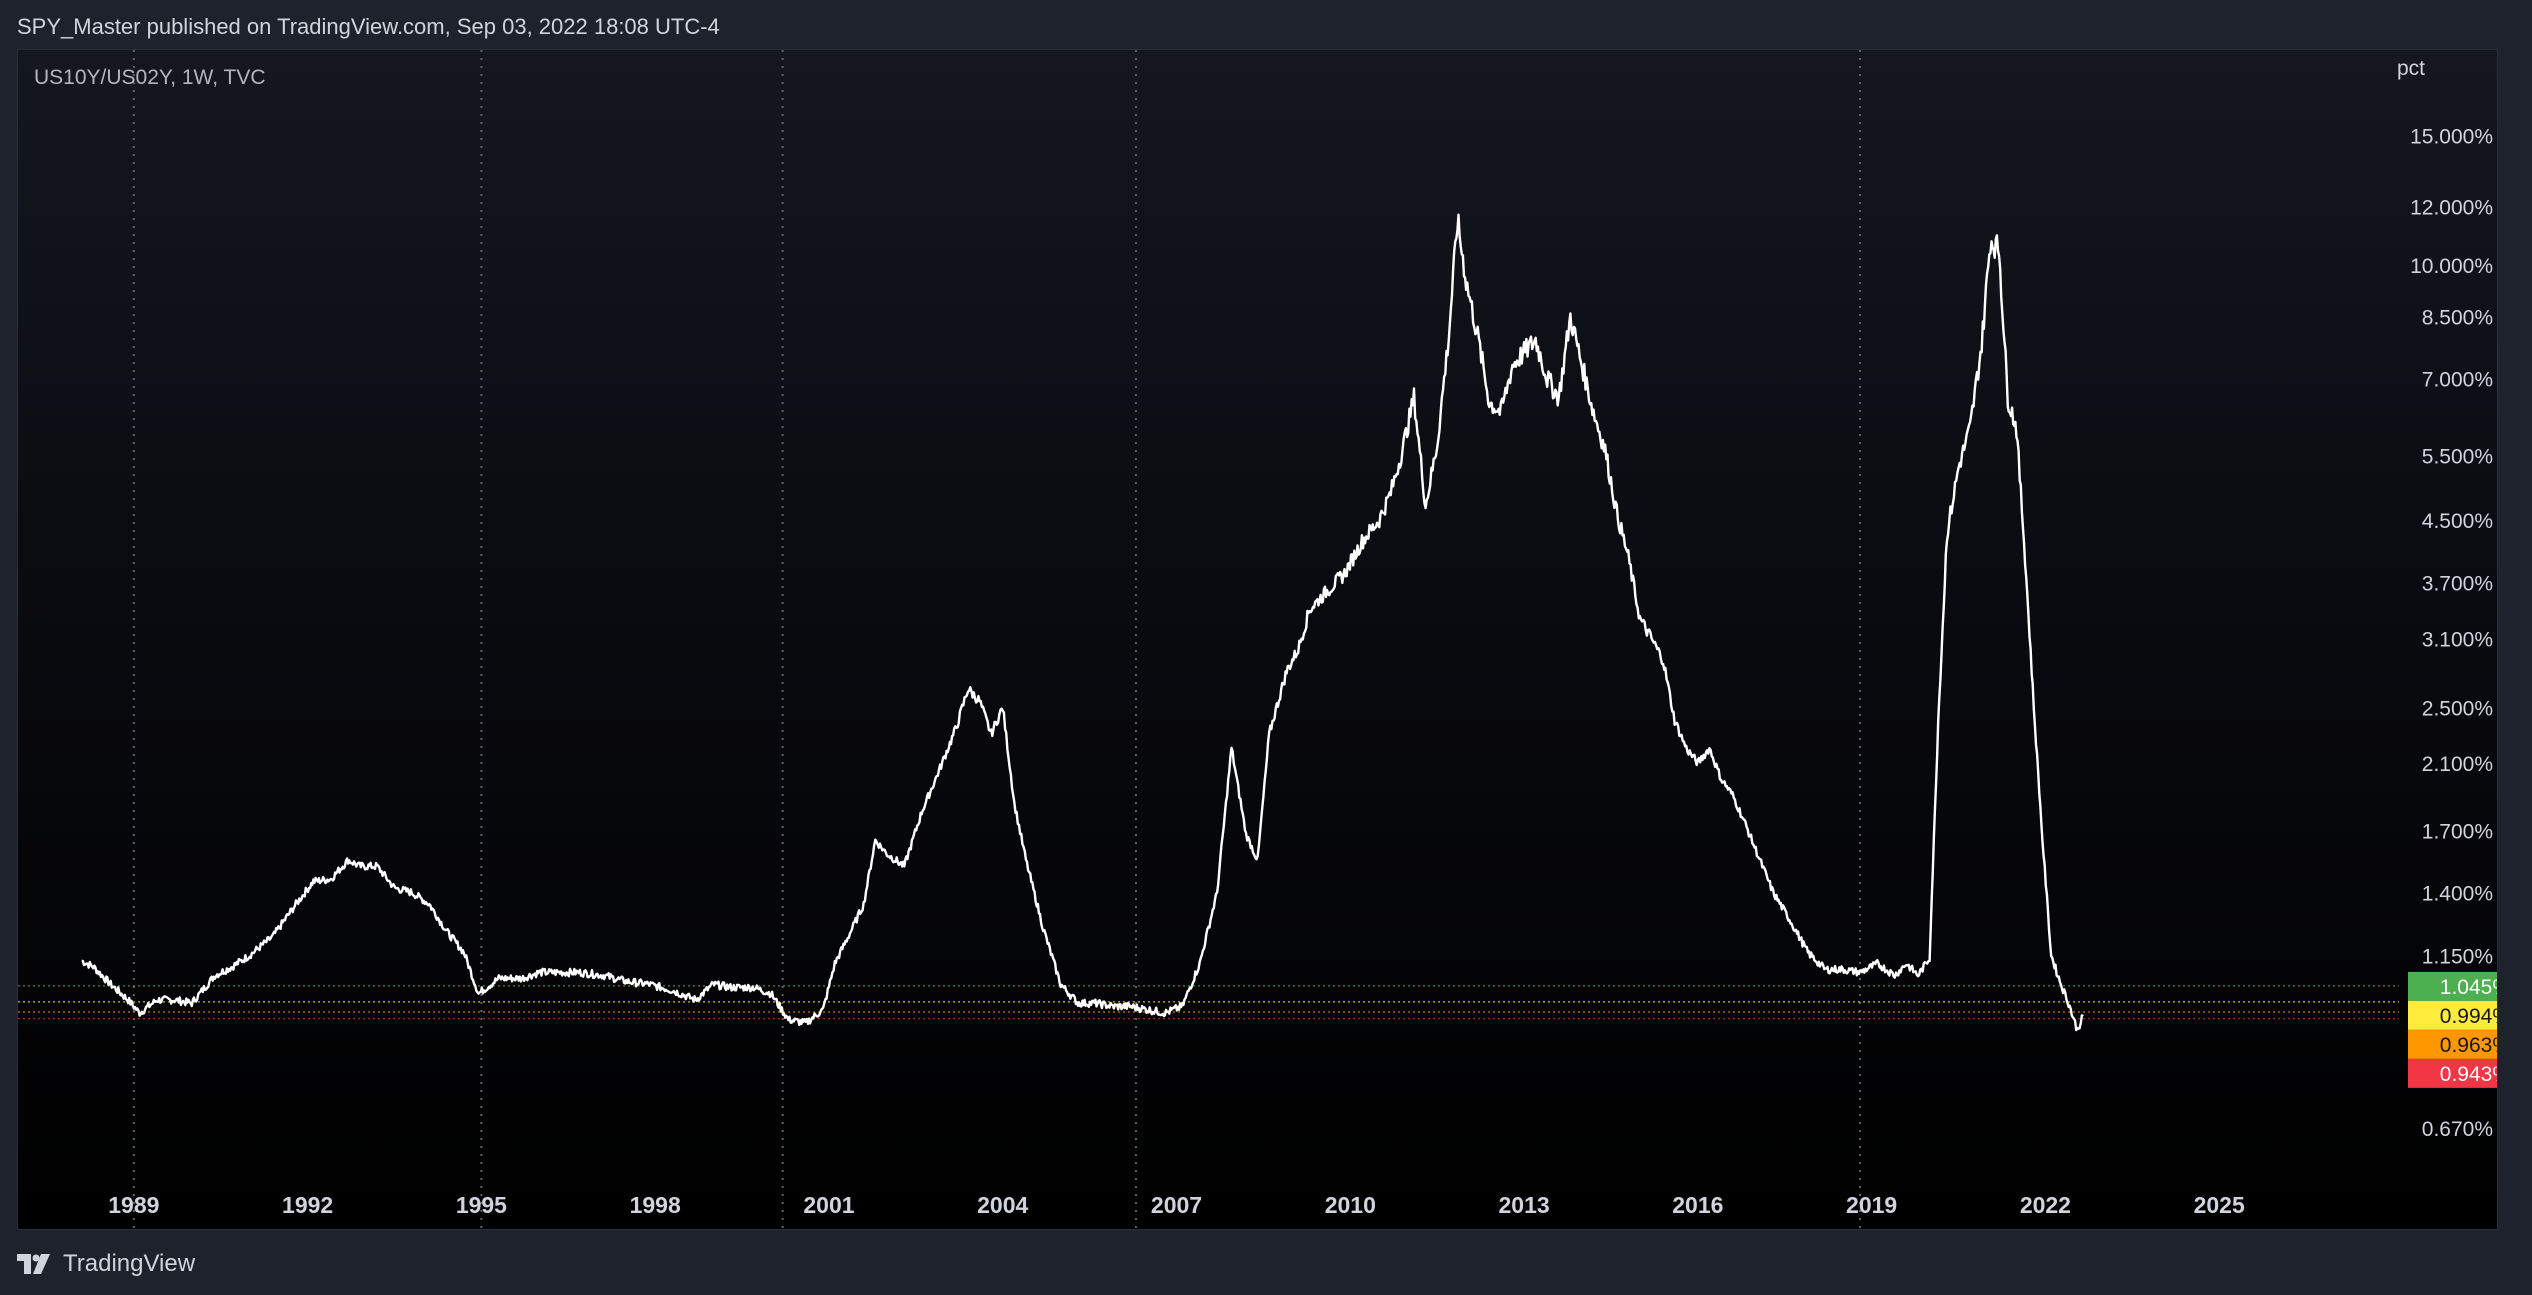 The width and height of the screenshot is (2532, 1295). What do you see at coordinates (2457, 457) in the screenshot?
I see `y-tick-label: 5.500%` at bounding box center [2457, 457].